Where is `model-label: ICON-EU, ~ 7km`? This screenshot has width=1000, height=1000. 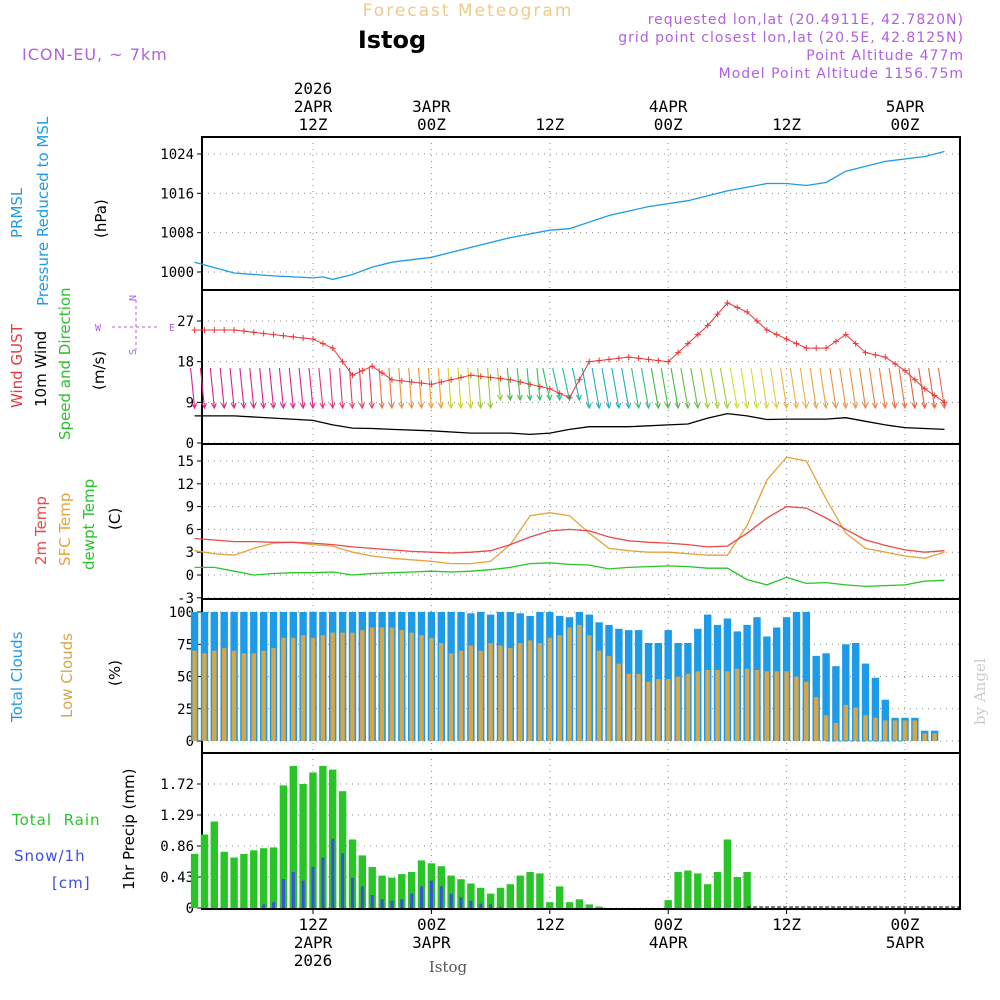
model-label: ICON-EU, ~ 7km is located at coordinates (95, 54).